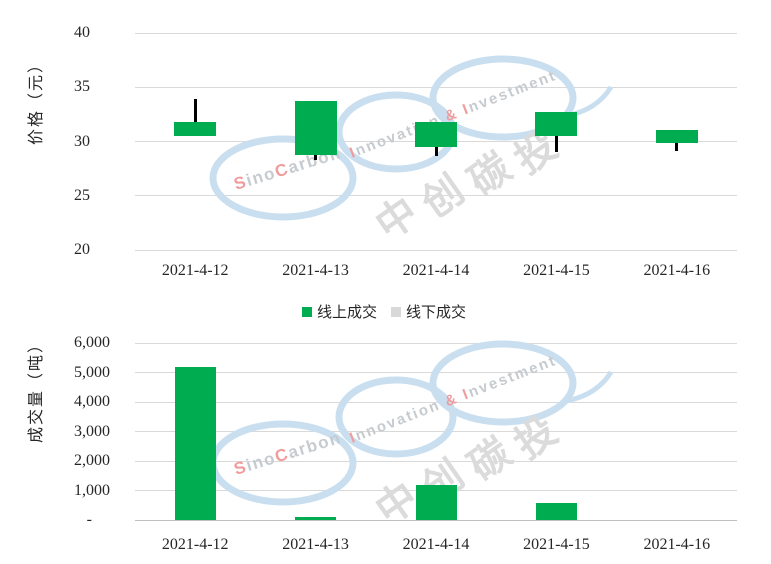 Image resolution: width=771 pixels, height=564 pixels. I want to click on x-axis-line, so click(436, 520).